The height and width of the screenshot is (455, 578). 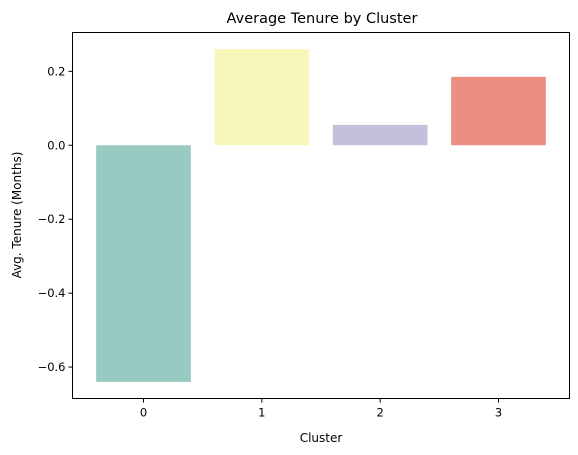 I want to click on y-tick-label: 0.0, so click(x=56, y=145).